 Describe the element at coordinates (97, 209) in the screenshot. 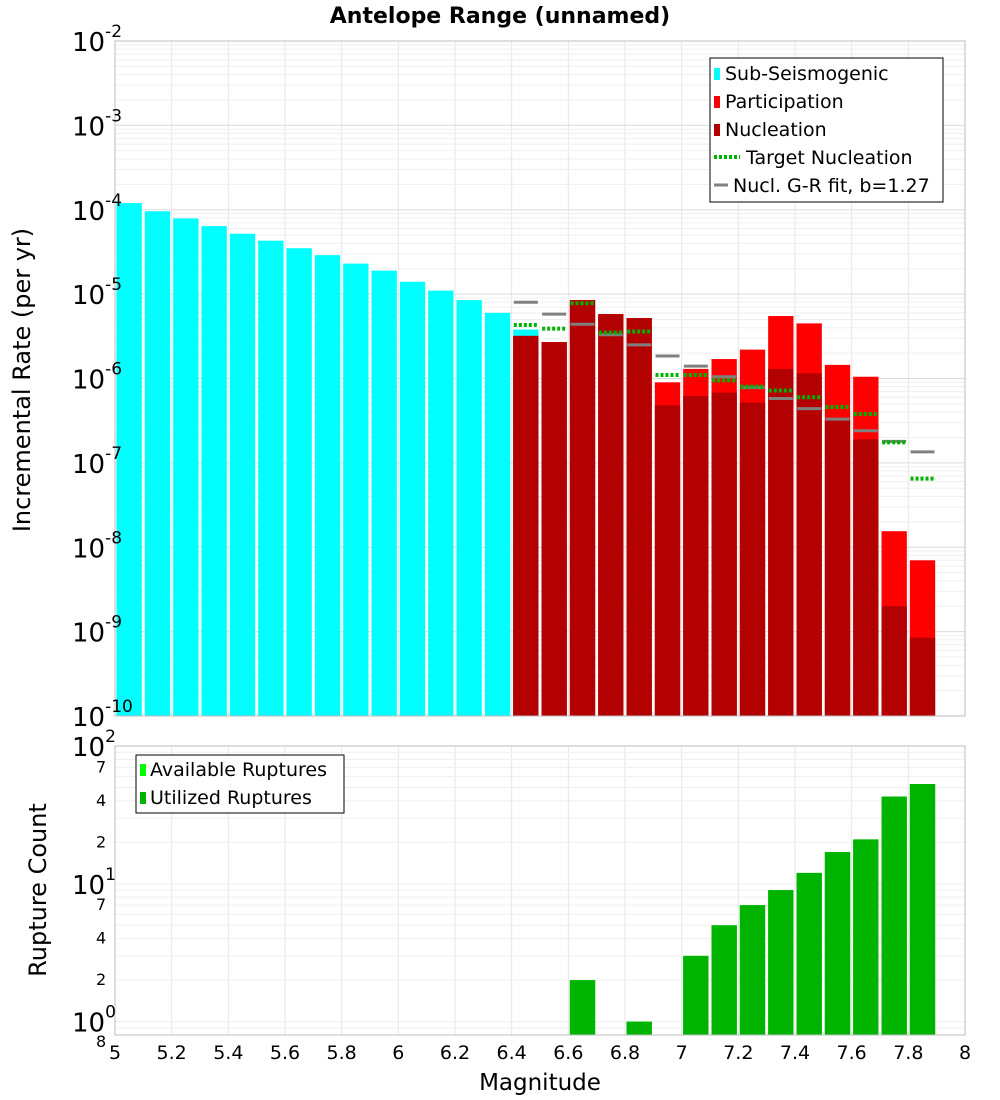

I see `rate-y-tick-label: 10⁻⁴` at that location.